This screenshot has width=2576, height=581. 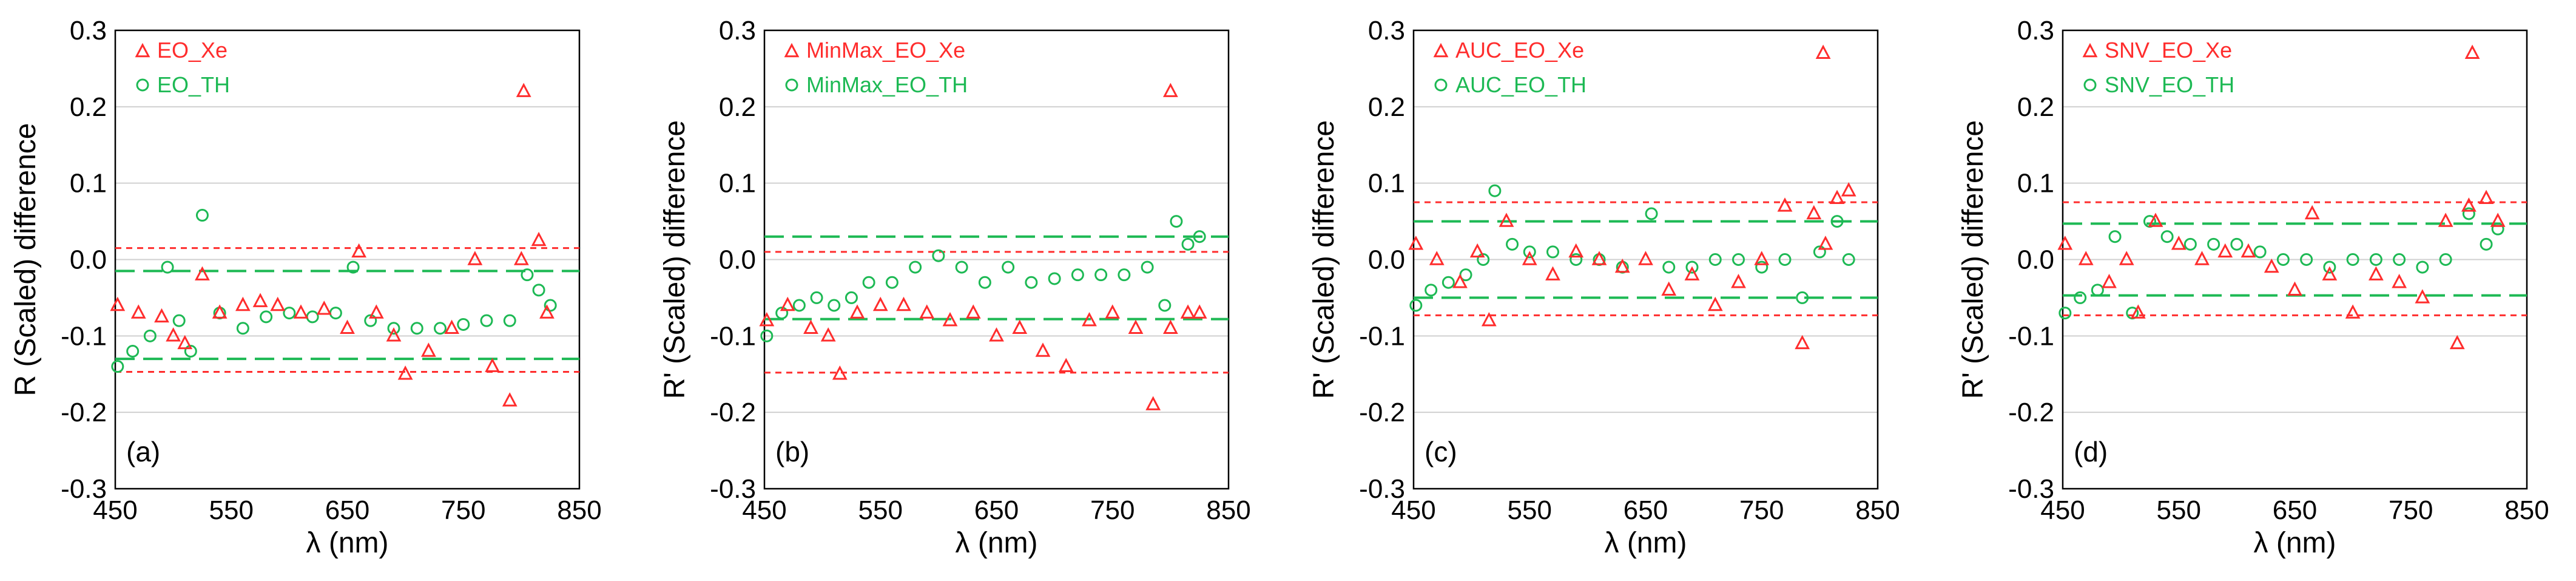 What do you see at coordinates (2411, 510) in the screenshot?
I see `x-tick-label: 750` at bounding box center [2411, 510].